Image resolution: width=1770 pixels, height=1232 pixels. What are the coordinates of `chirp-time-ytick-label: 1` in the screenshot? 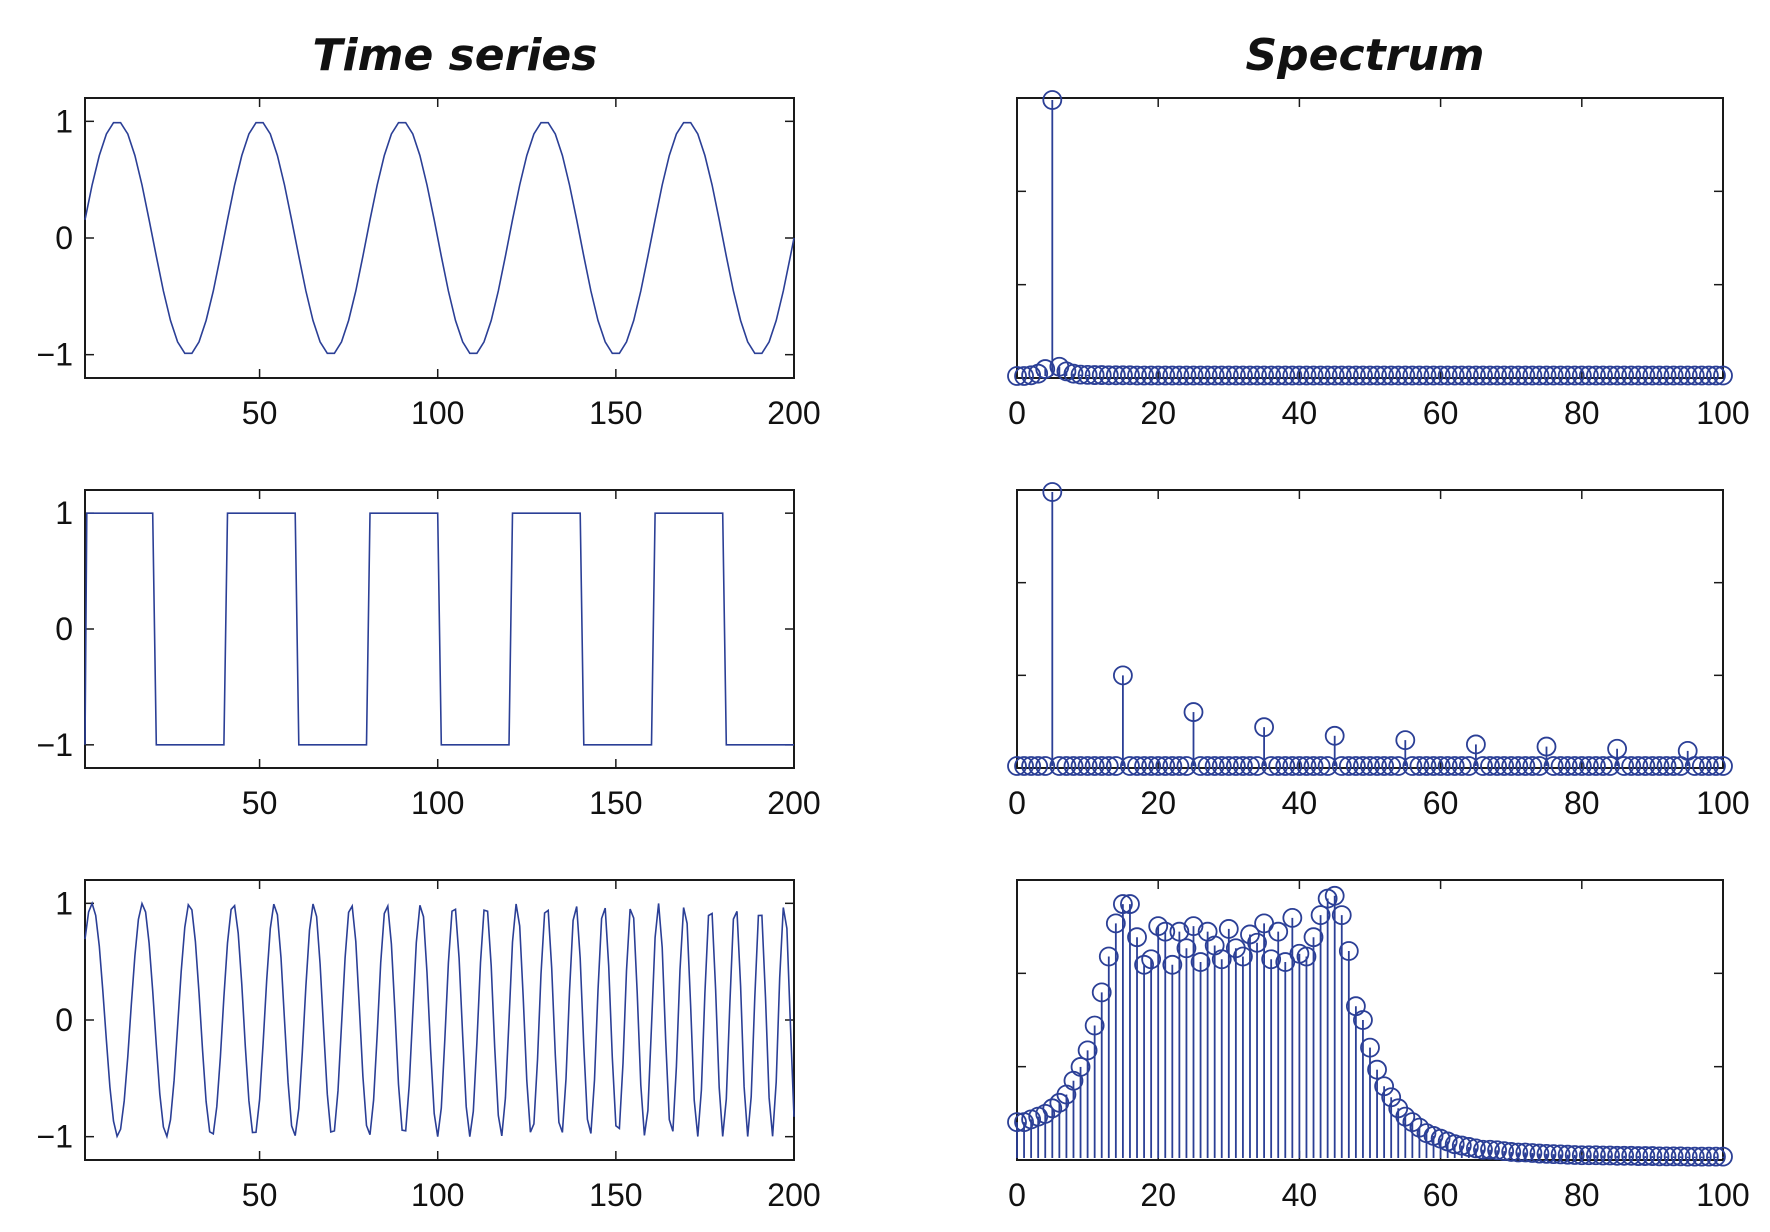 It's located at (64, 903).